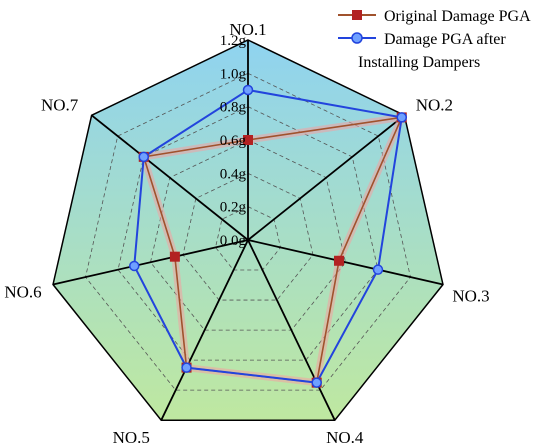 The width and height of the screenshot is (550, 445). I want to click on legend-marker-circle, so click(357, 38).